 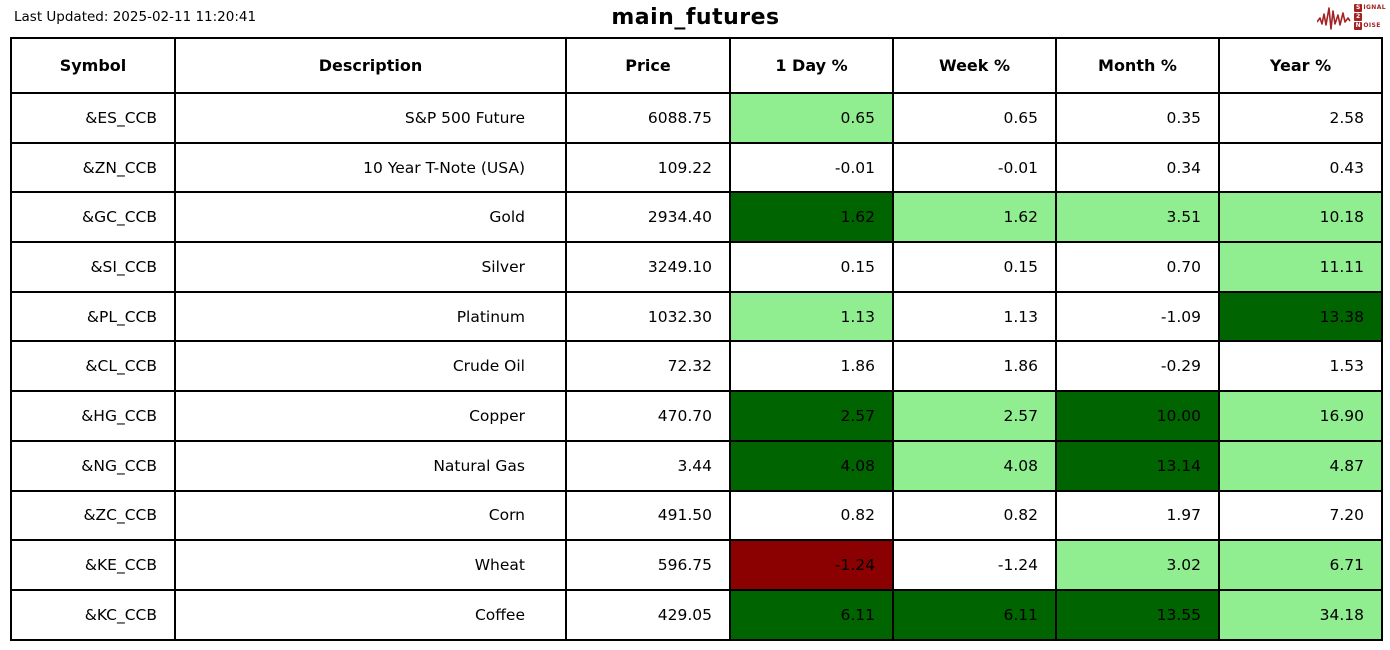 What do you see at coordinates (370, 465) in the screenshot?
I see `description-cell: Natural Gas` at bounding box center [370, 465].